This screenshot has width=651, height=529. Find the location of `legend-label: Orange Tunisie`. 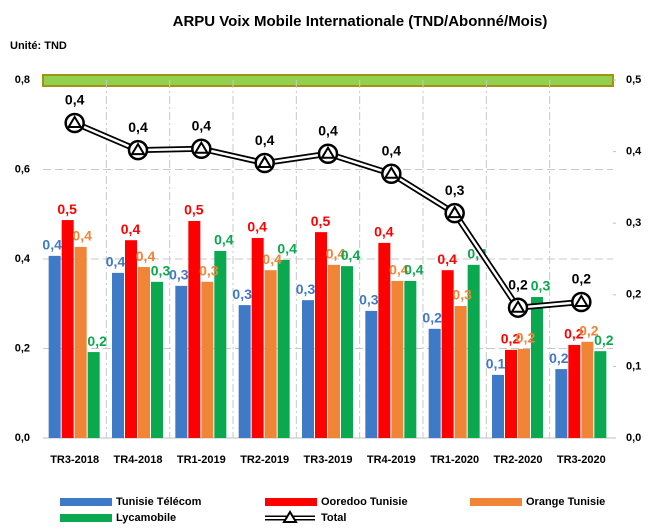

legend-label: Orange Tunisie is located at coordinates (565, 502).